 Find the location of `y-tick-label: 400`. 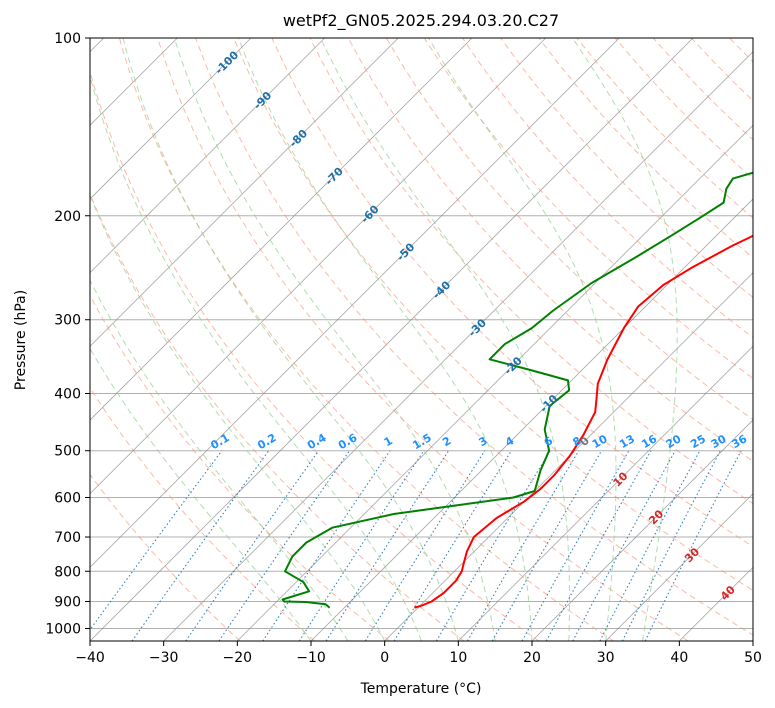

y-tick-label: 400 is located at coordinates (67, 395).